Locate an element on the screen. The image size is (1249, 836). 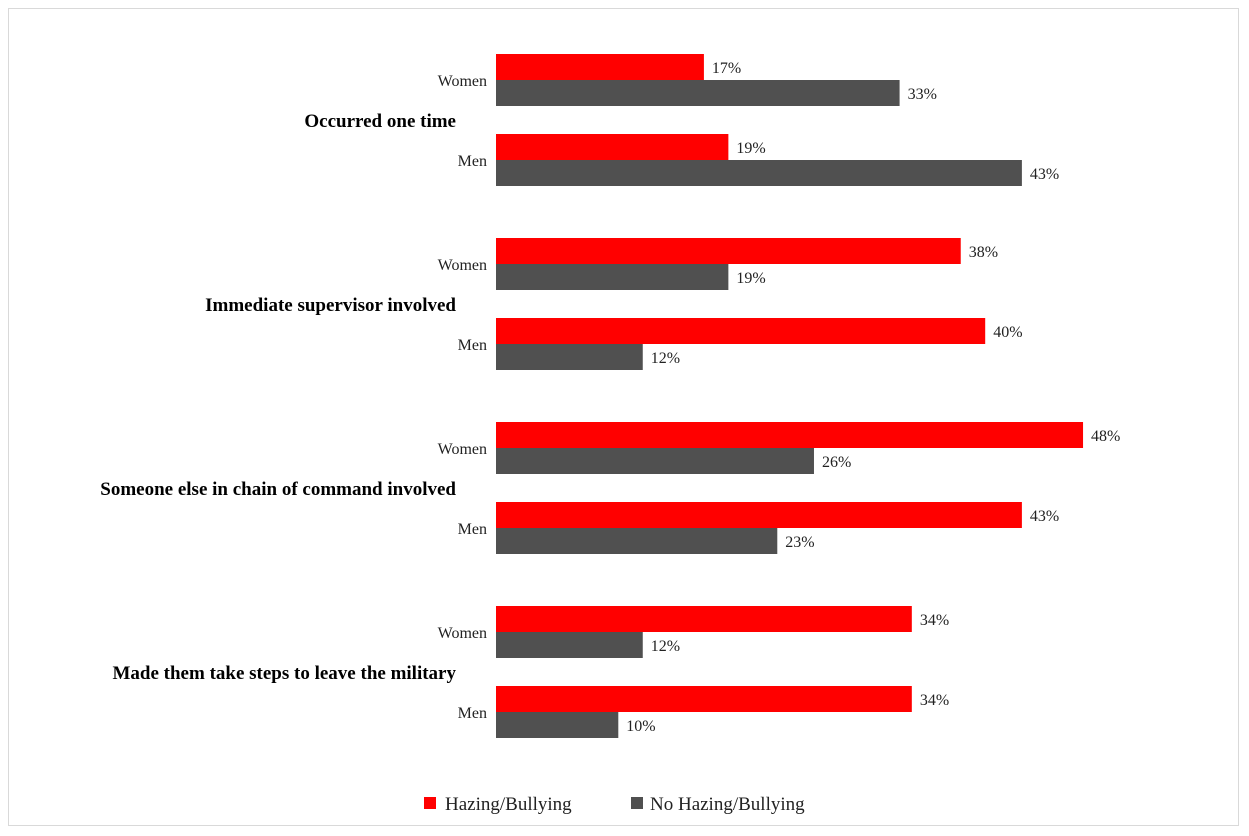
legend-swatch-no-hazing is located at coordinates (637, 803).